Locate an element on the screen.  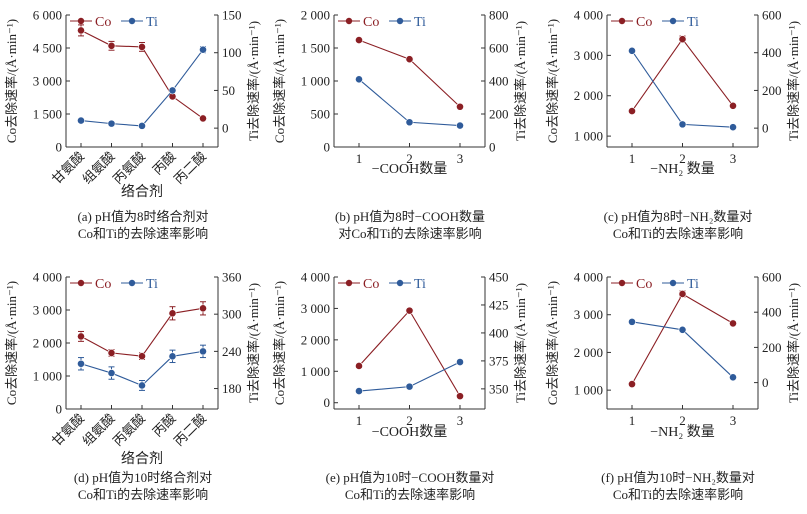
caption-a: (a) pH值为8时络合剂对 Co和Ti的去除速率影响 is located at coordinates (143, 225).